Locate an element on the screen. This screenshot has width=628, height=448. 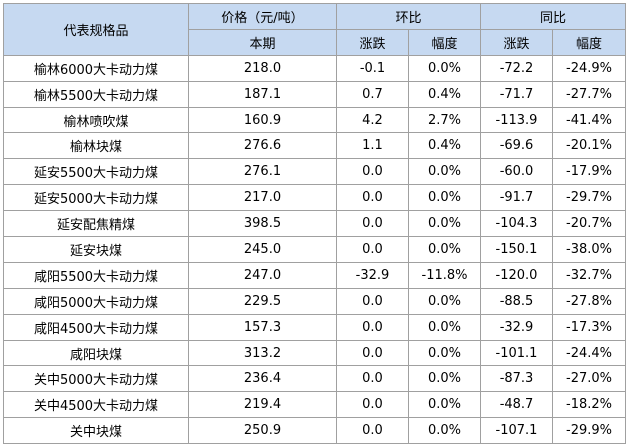
value-cell: -113.9 is located at coordinates (517, 120).